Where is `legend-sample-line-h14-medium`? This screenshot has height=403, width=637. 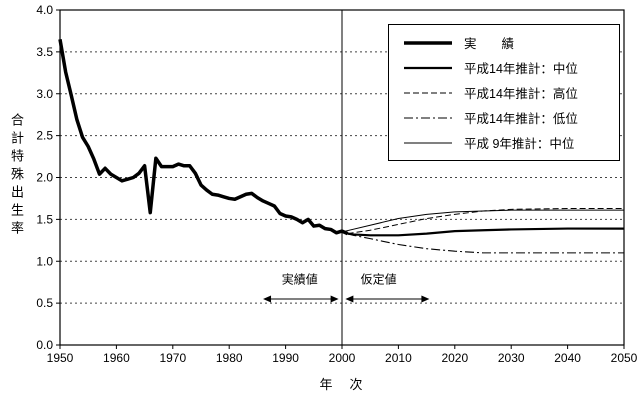 legend-sample-line-h14-medium is located at coordinates (428, 67).